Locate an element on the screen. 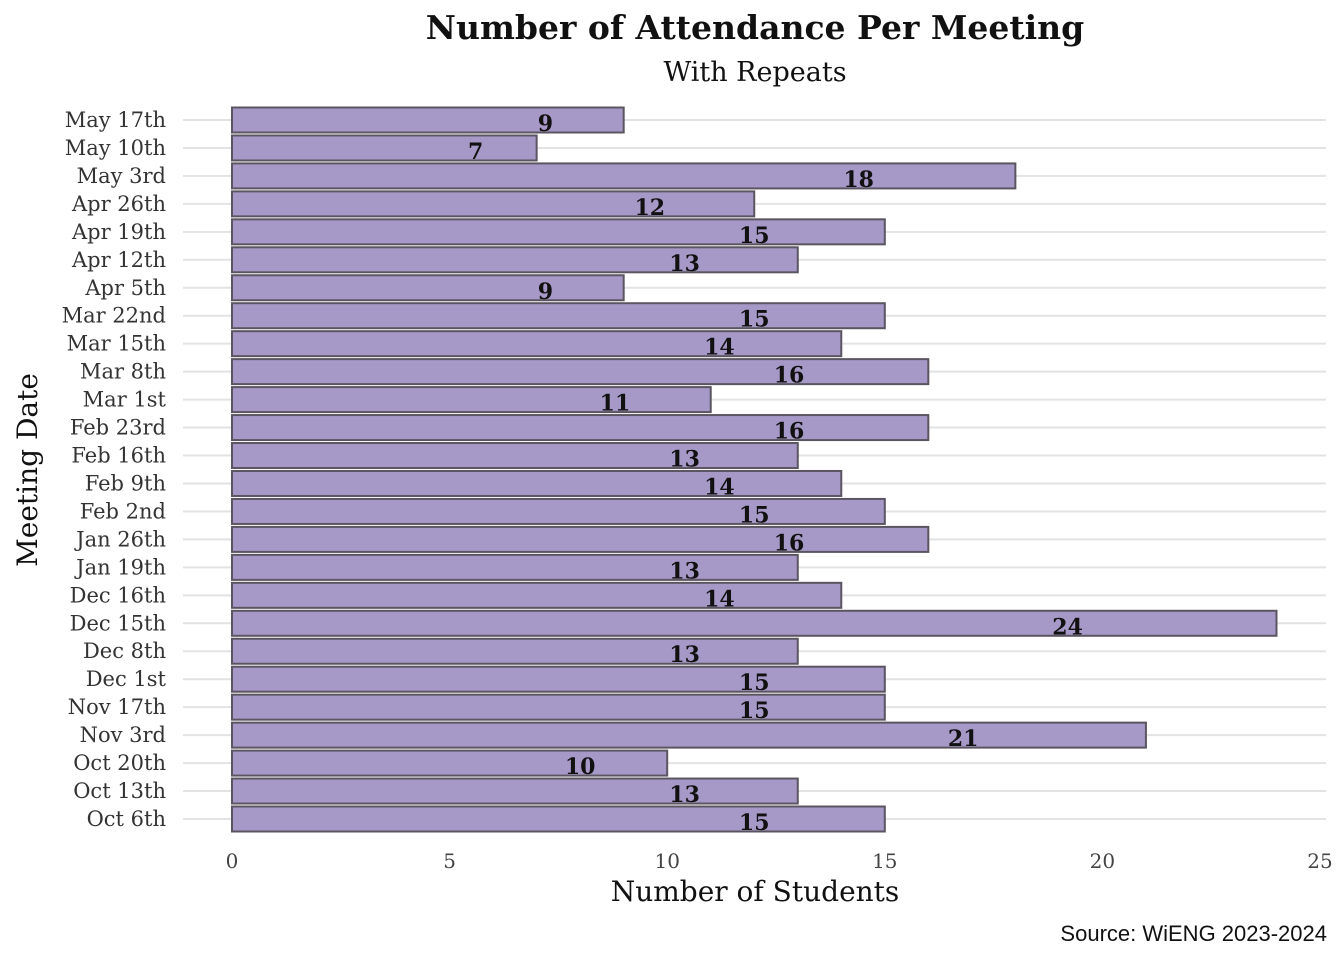 The image size is (1344, 960). y-tick-label: Feb 16th is located at coordinates (118, 456).